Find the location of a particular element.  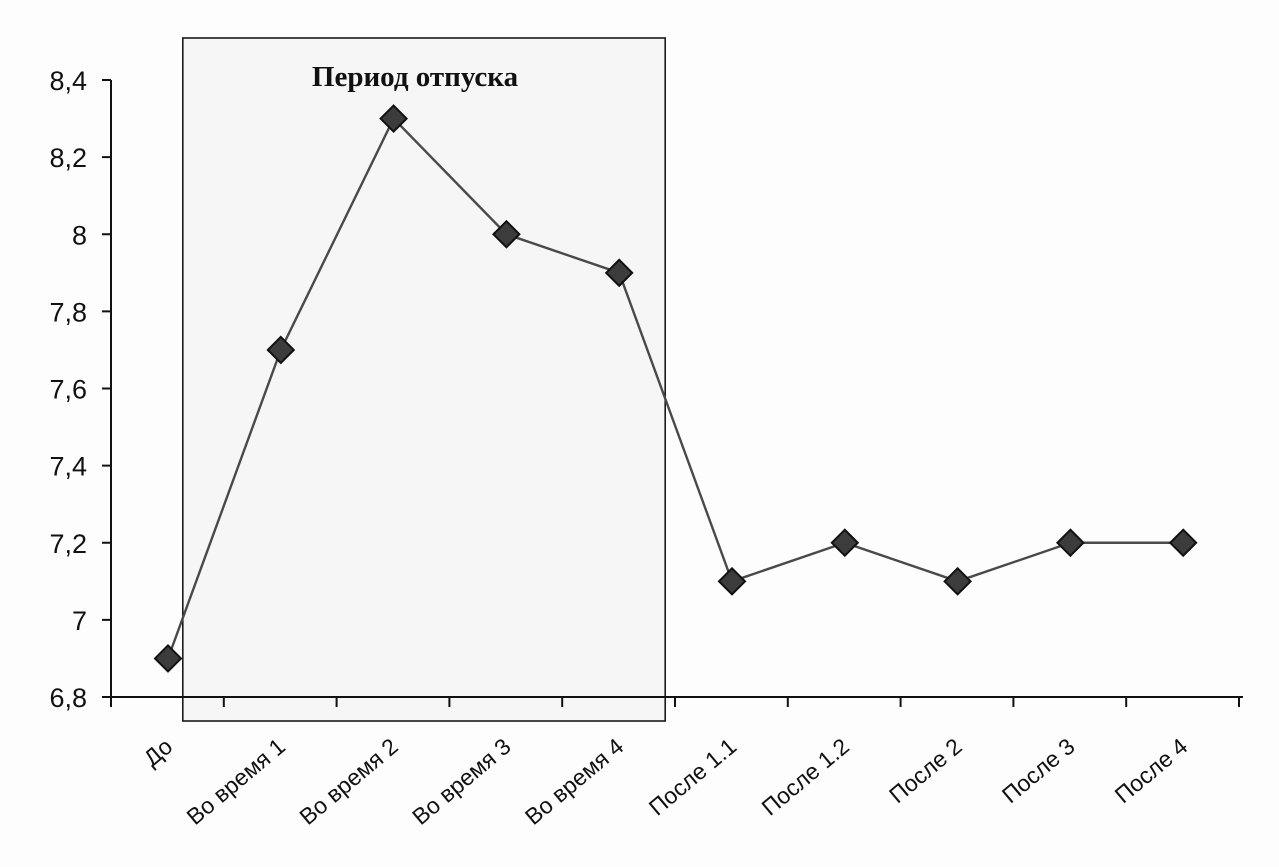

x-tick-label: Во время 1 is located at coordinates (236, 781).